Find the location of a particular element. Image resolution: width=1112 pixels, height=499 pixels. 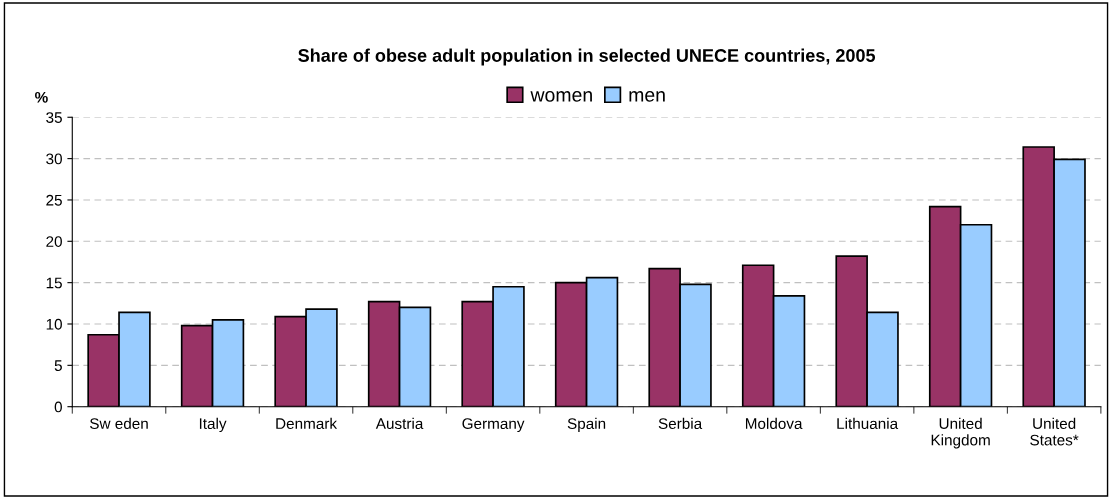

y-tick-label: 5 is located at coordinates (58, 366).